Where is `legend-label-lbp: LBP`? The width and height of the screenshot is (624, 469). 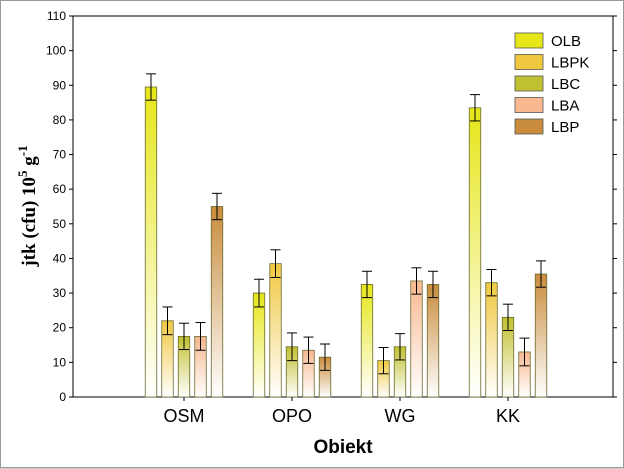
legend-label-lbp: LBP is located at coordinates (565, 127).